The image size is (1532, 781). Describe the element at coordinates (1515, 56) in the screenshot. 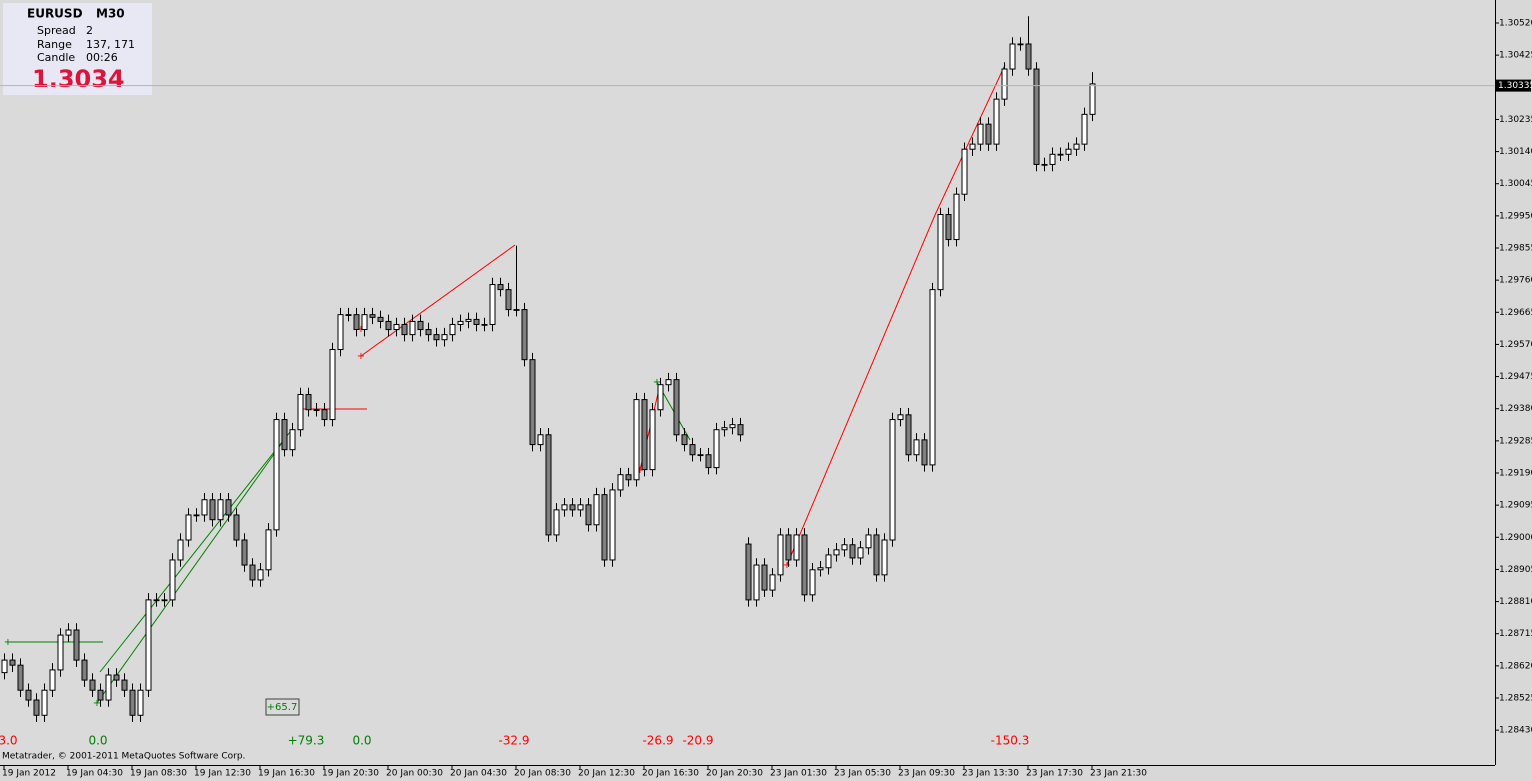

I see `y-tick-label: 1.30425` at that location.